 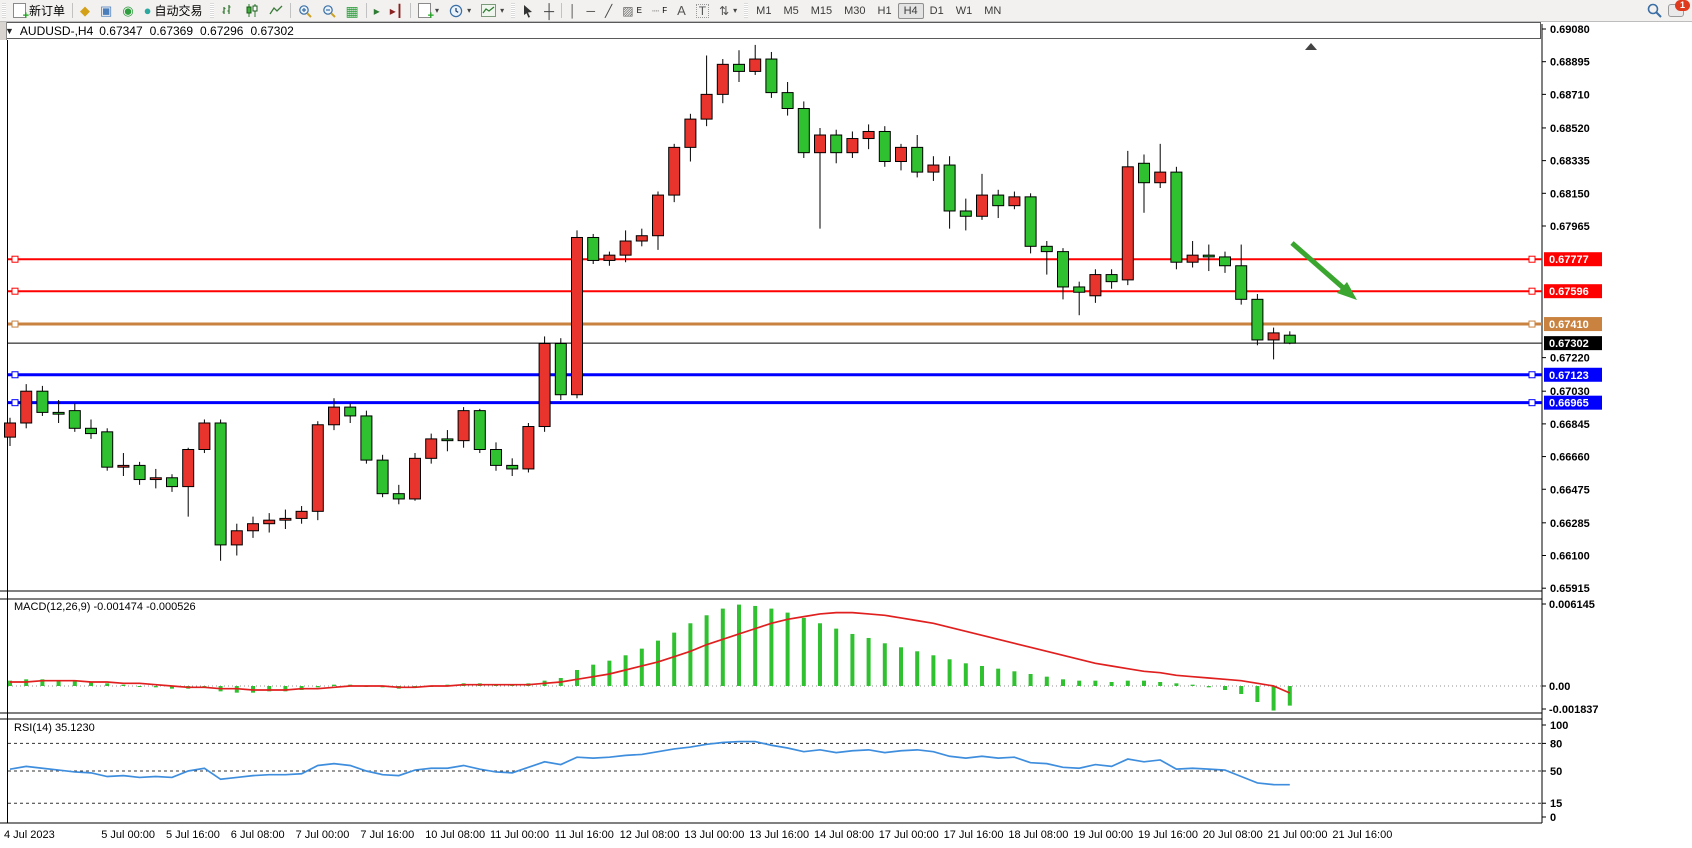 What do you see at coordinates (106, 11) in the screenshot?
I see `navigator-button: ▣` at bounding box center [106, 11].